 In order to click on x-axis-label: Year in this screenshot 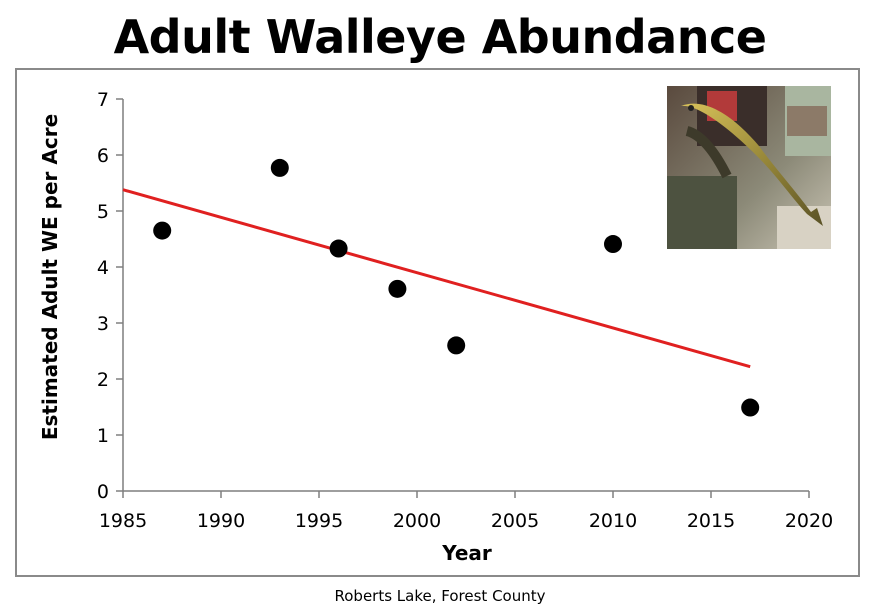, I will do `click(466, 553)`.